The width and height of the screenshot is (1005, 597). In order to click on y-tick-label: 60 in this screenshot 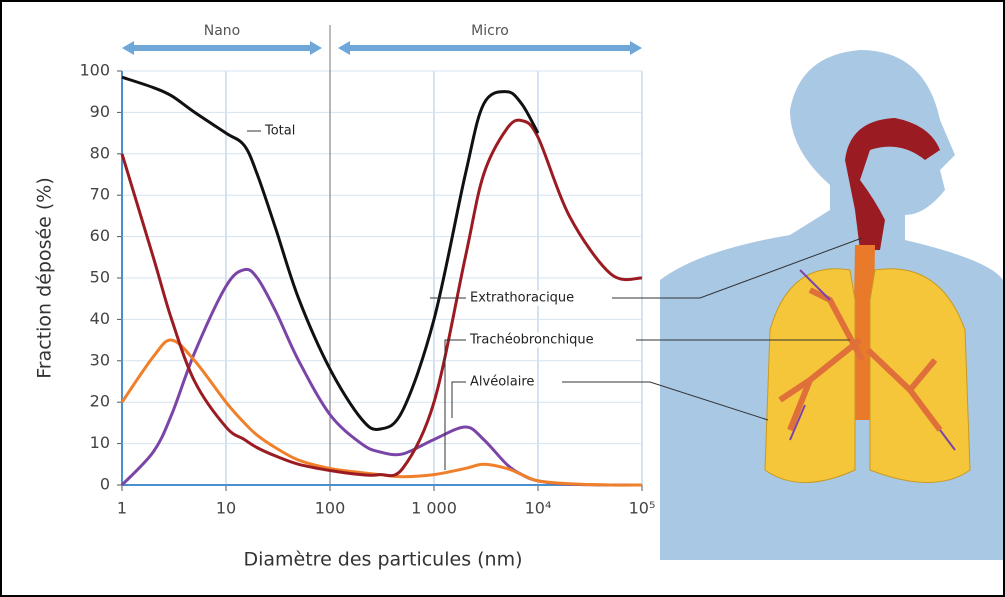, I will do `click(100, 235)`.